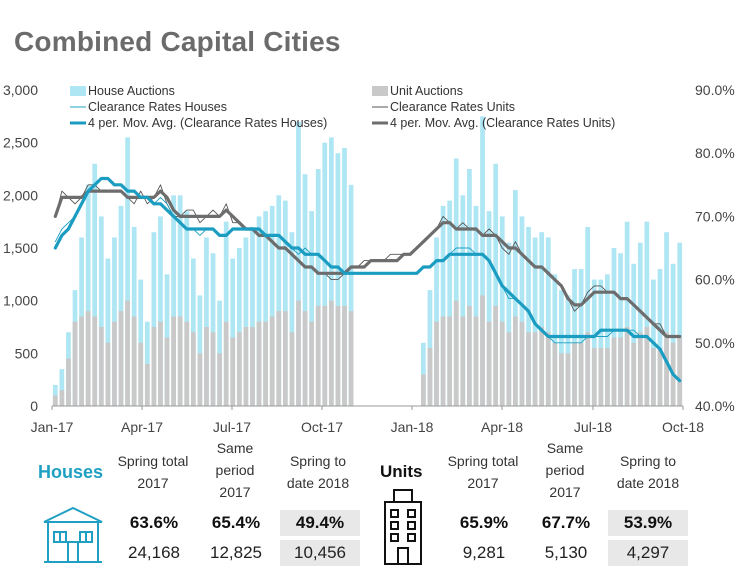 This screenshot has width=743, height=587. I want to click on houses-num-1: 12,825, so click(236, 552).